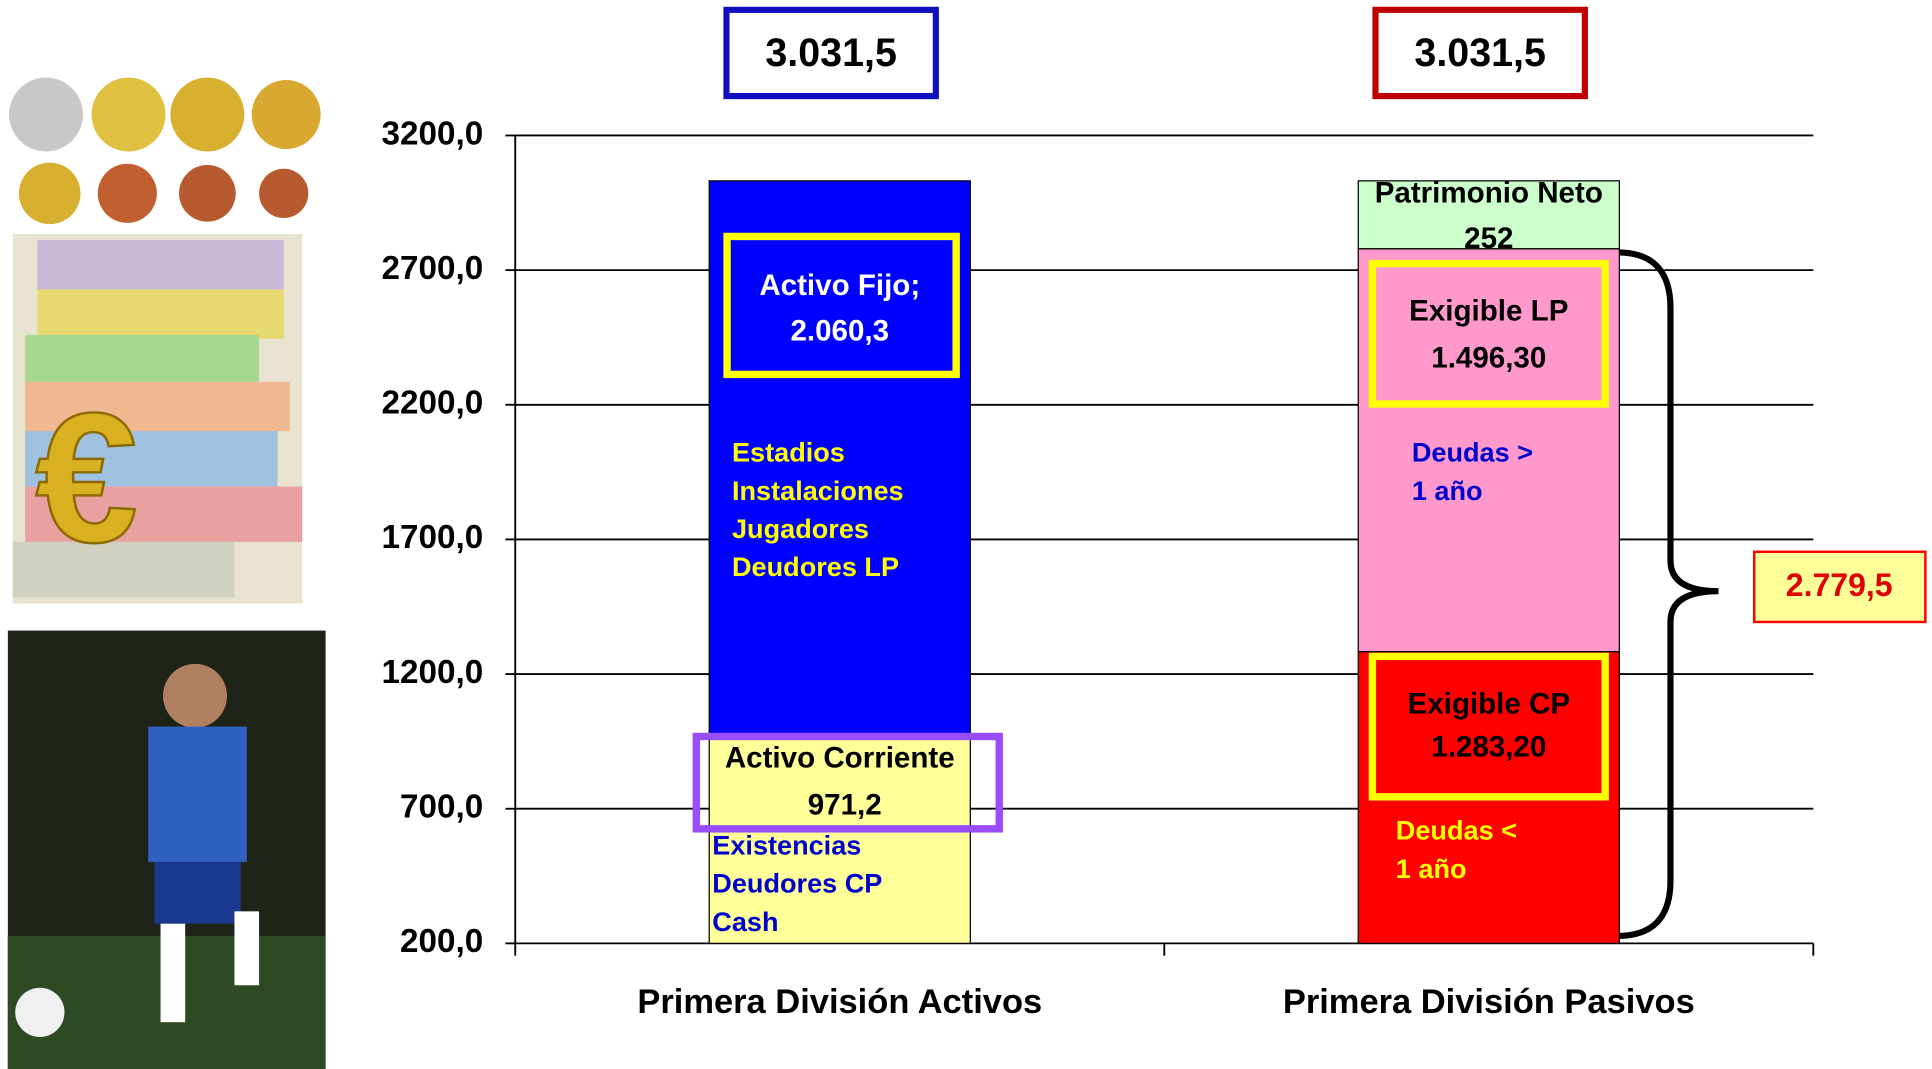 The height and width of the screenshot is (1069, 1932). I want to click on segment-name: Patrimonio Neto, so click(1489, 192).